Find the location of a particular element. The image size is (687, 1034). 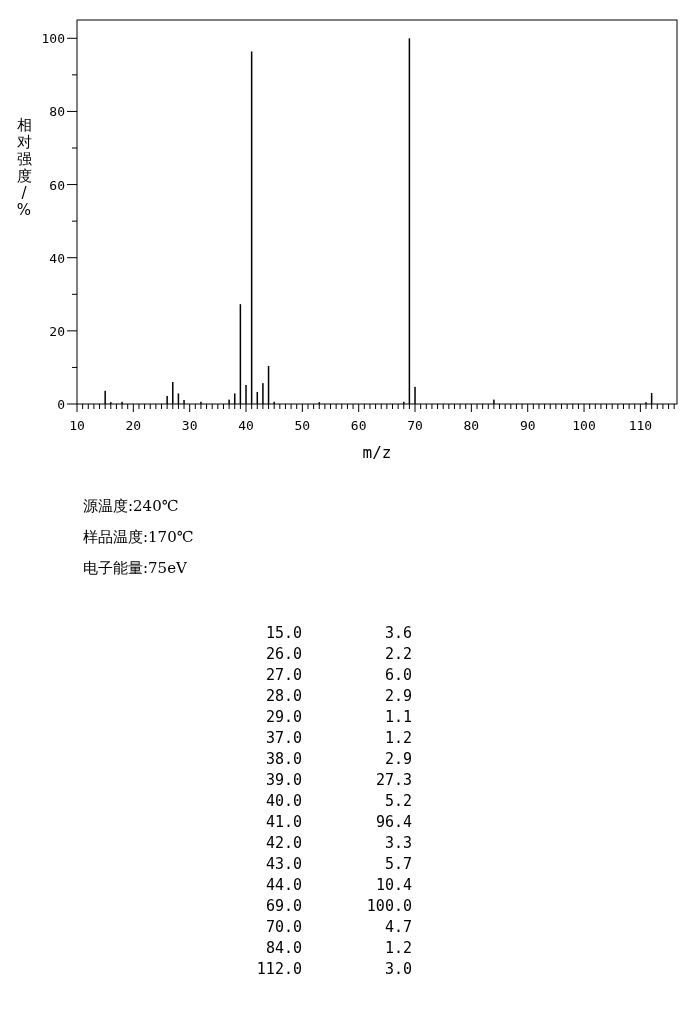

x-tick-label: 100 is located at coordinates (584, 425).